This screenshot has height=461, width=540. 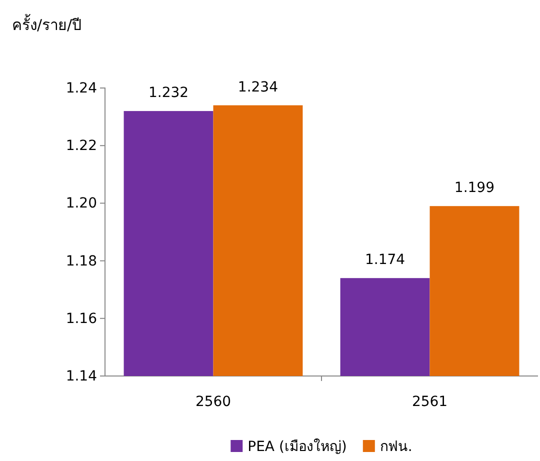 I want to click on x-tick-label: 2561, so click(x=430, y=402).